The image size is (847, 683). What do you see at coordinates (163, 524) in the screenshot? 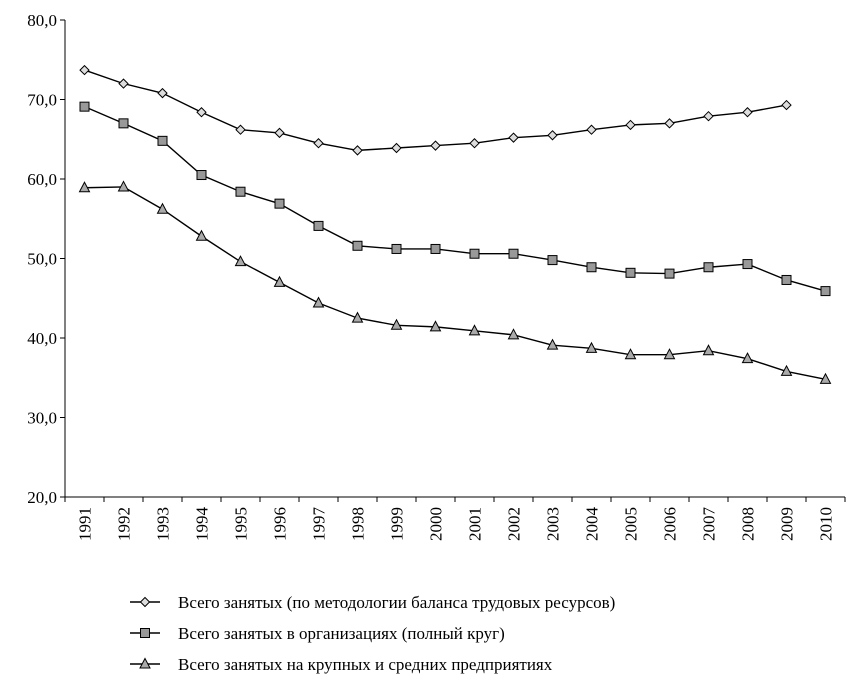
I see `x-tick-label: 1993` at bounding box center [163, 524].